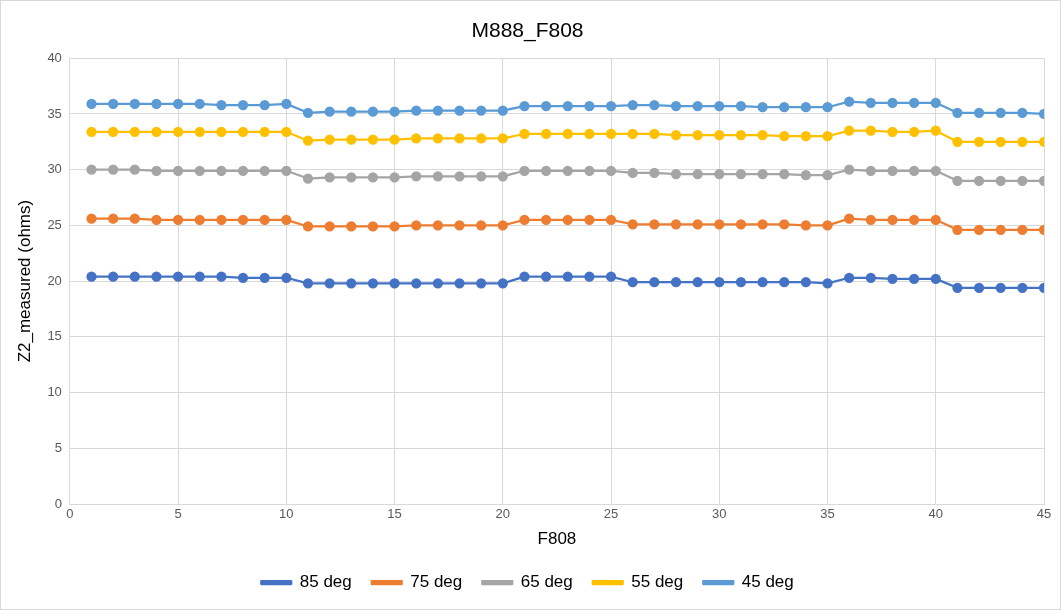 Image resolution: width=1061 pixels, height=610 pixels. Describe the element at coordinates (54, 57) in the screenshot. I see `y-tick-label: 40` at that location.